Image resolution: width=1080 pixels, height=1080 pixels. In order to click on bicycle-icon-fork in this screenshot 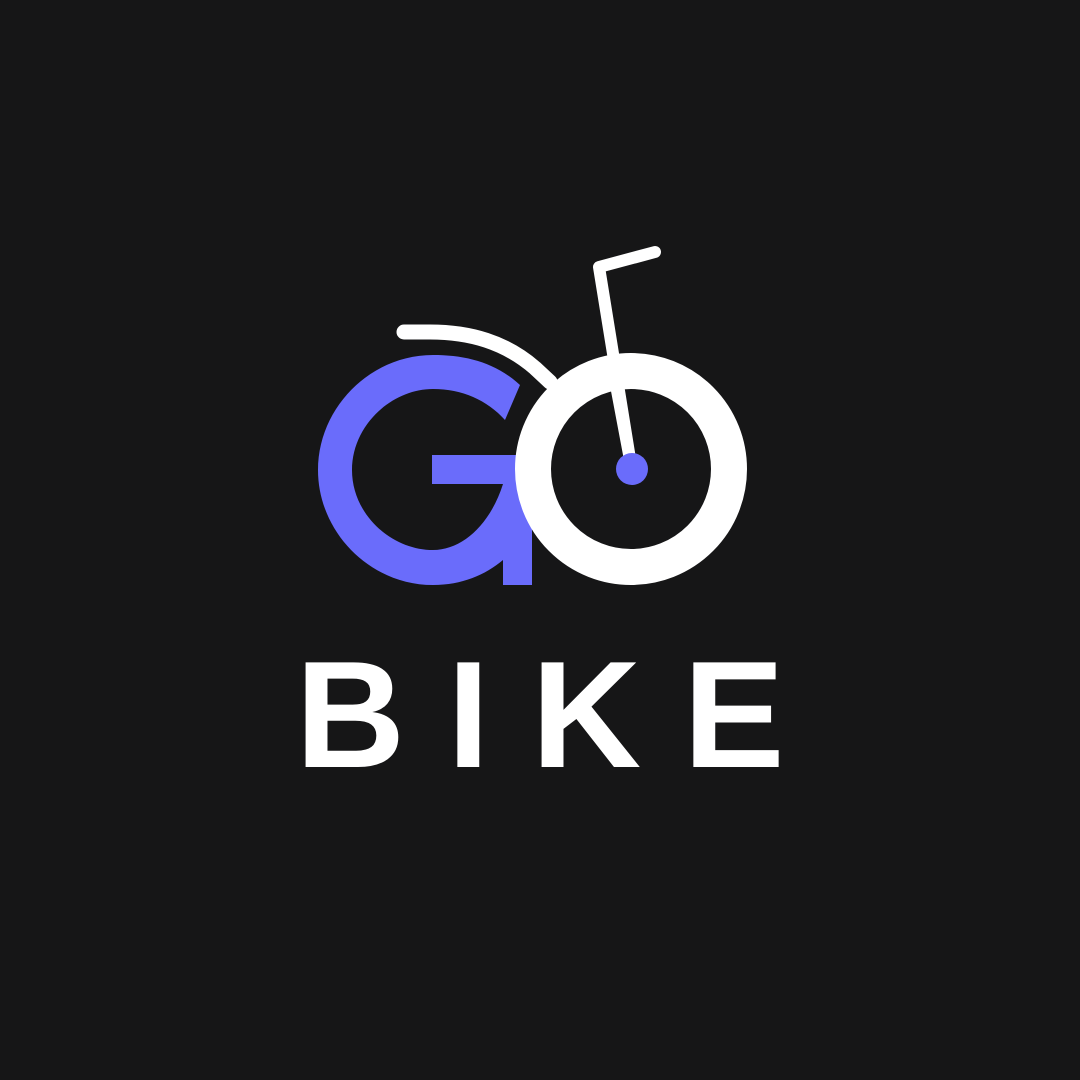, I will do `click(623, 422)`.